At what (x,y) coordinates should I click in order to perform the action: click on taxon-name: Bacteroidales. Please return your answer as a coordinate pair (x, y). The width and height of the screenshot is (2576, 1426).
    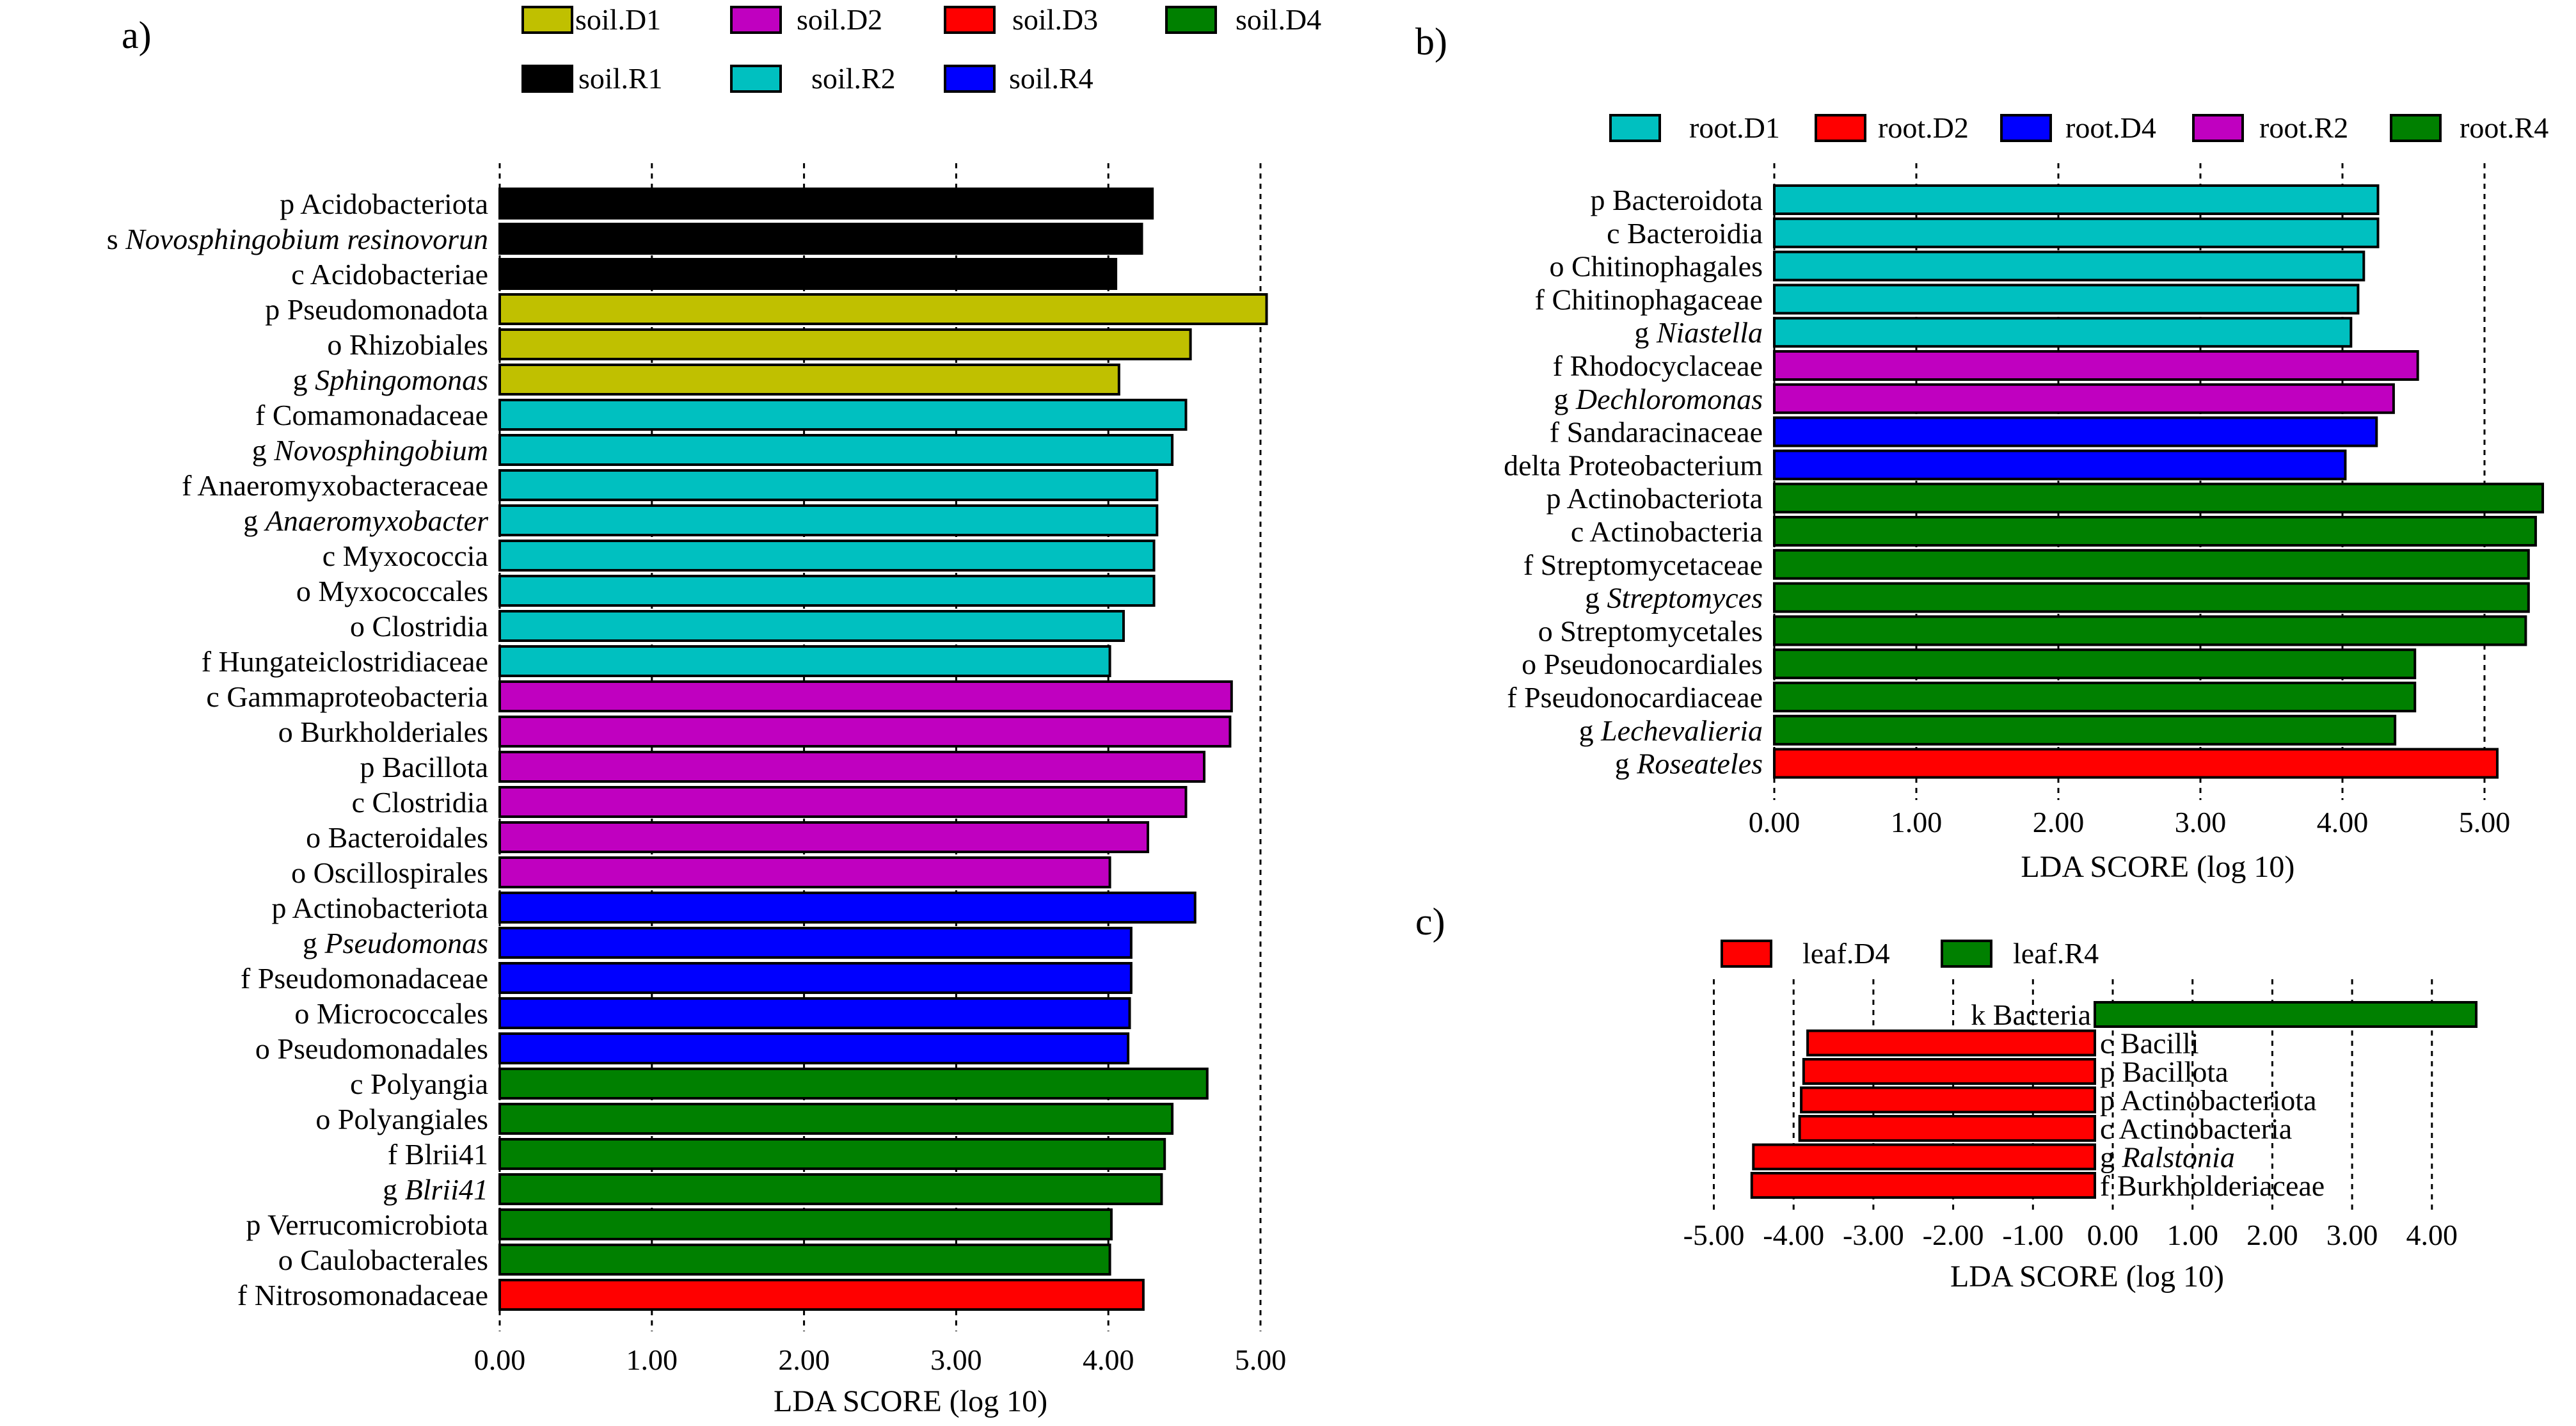
    Looking at the image, I should click on (408, 837).